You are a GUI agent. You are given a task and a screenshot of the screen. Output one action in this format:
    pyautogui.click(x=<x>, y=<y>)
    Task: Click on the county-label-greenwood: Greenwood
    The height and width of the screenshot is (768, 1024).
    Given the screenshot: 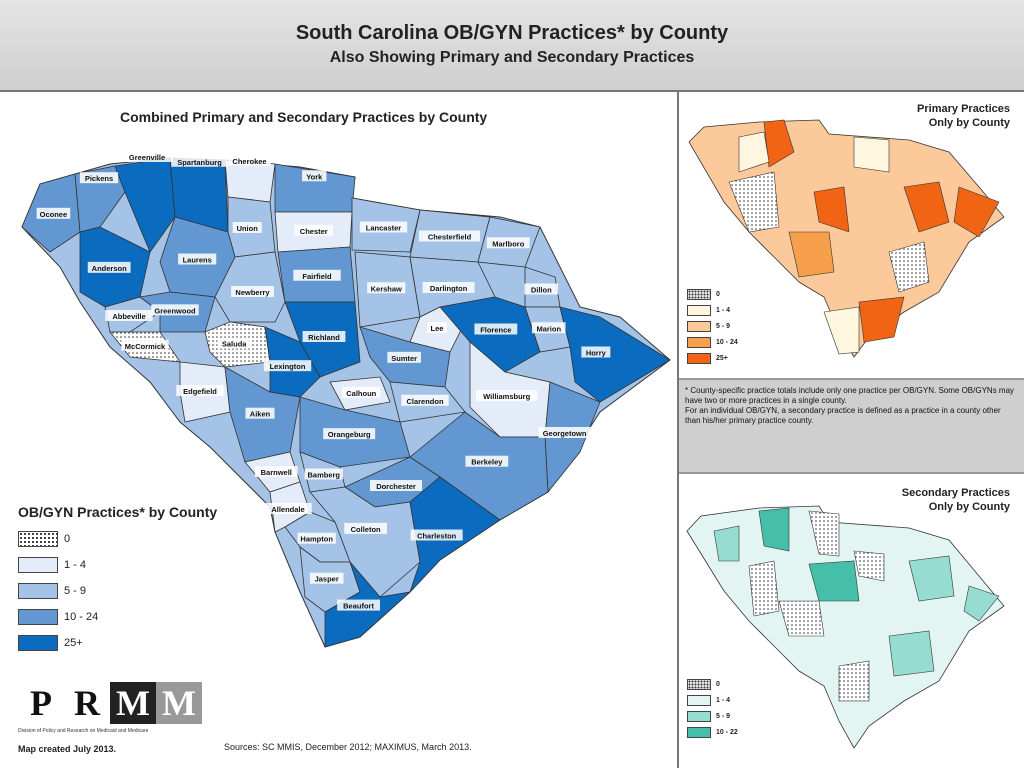 What is the action you would take?
    pyautogui.click(x=175, y=310)
    